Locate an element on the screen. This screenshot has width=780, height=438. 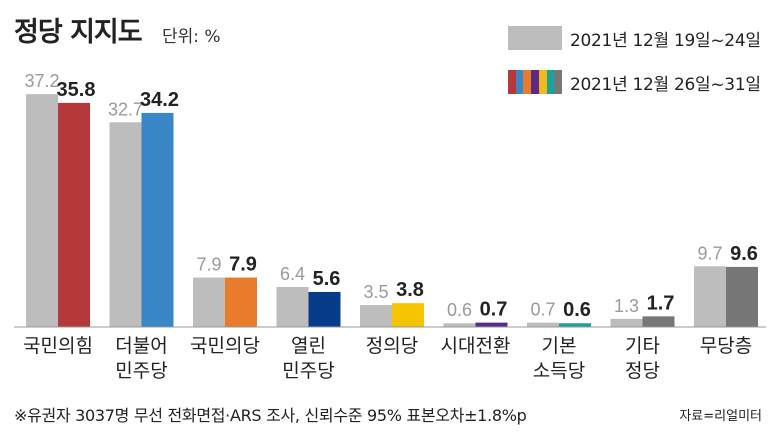
data-label-second: 34.2 is located at coordinates (159, 100).